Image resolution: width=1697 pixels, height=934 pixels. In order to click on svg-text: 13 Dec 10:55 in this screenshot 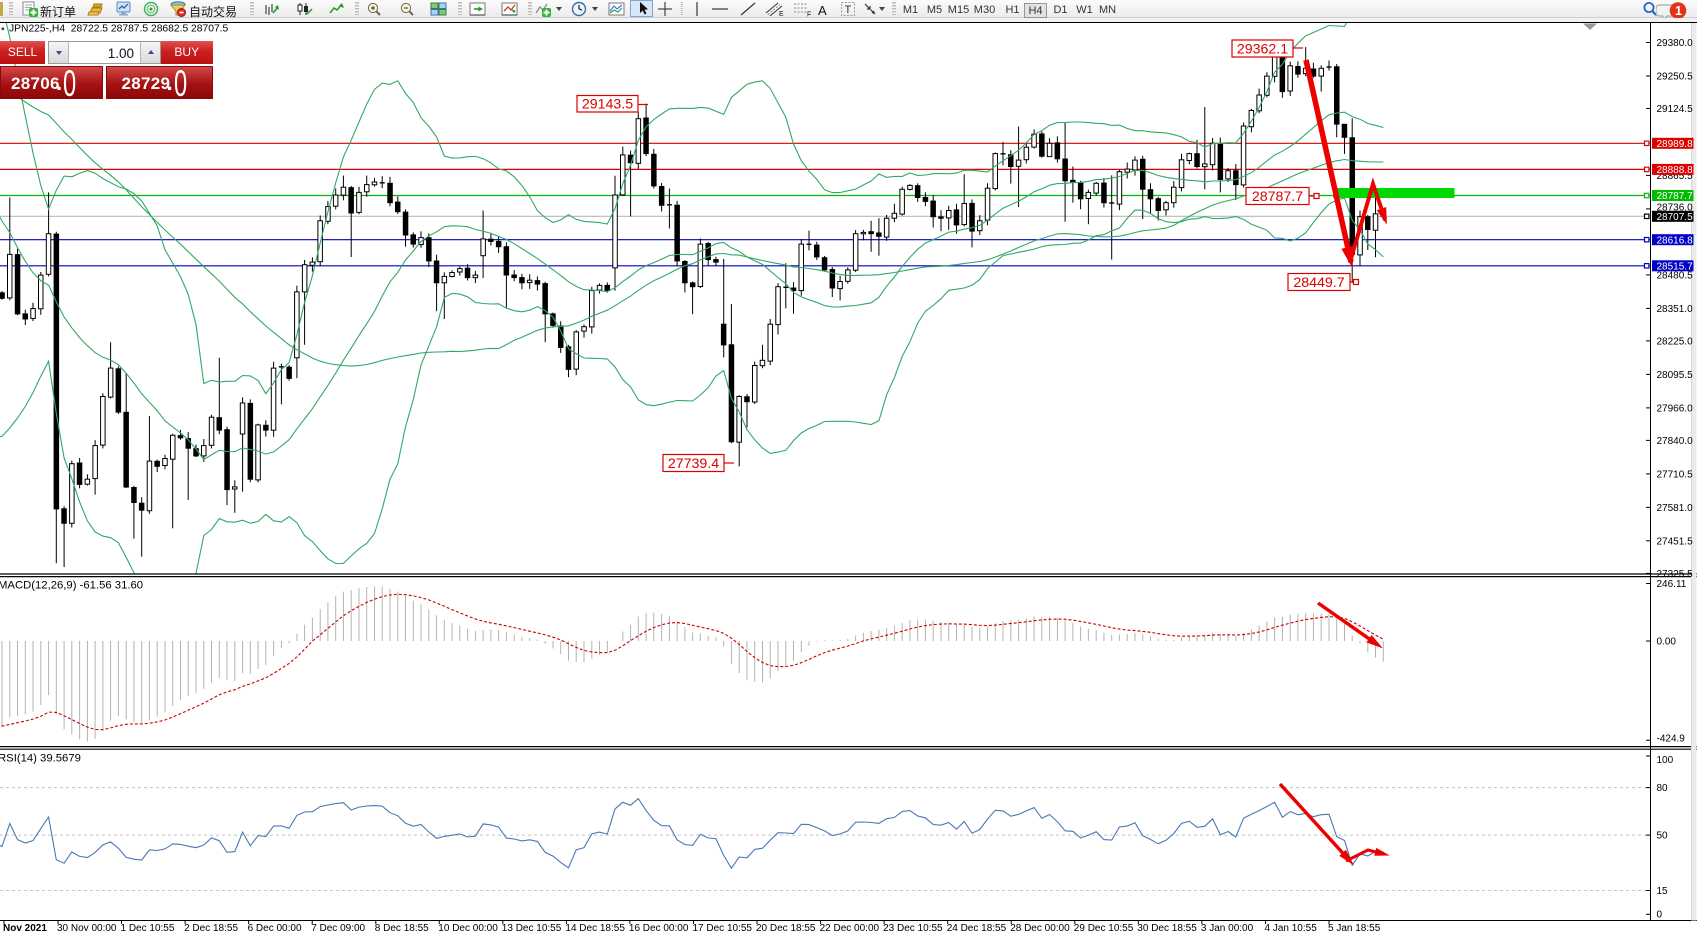, I will do `click(532, 928)`.